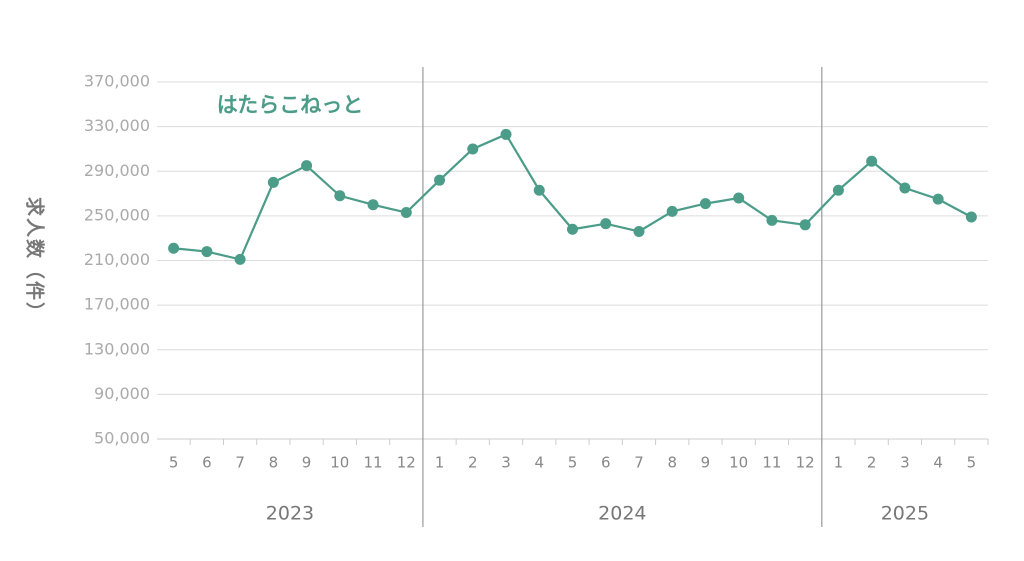 Image resolution: width=1024 pixels, height=561 pixels. Describe the element at coordinates (122, 393) in the screenshot. I see `y-tick-label: 90,000` at that location.